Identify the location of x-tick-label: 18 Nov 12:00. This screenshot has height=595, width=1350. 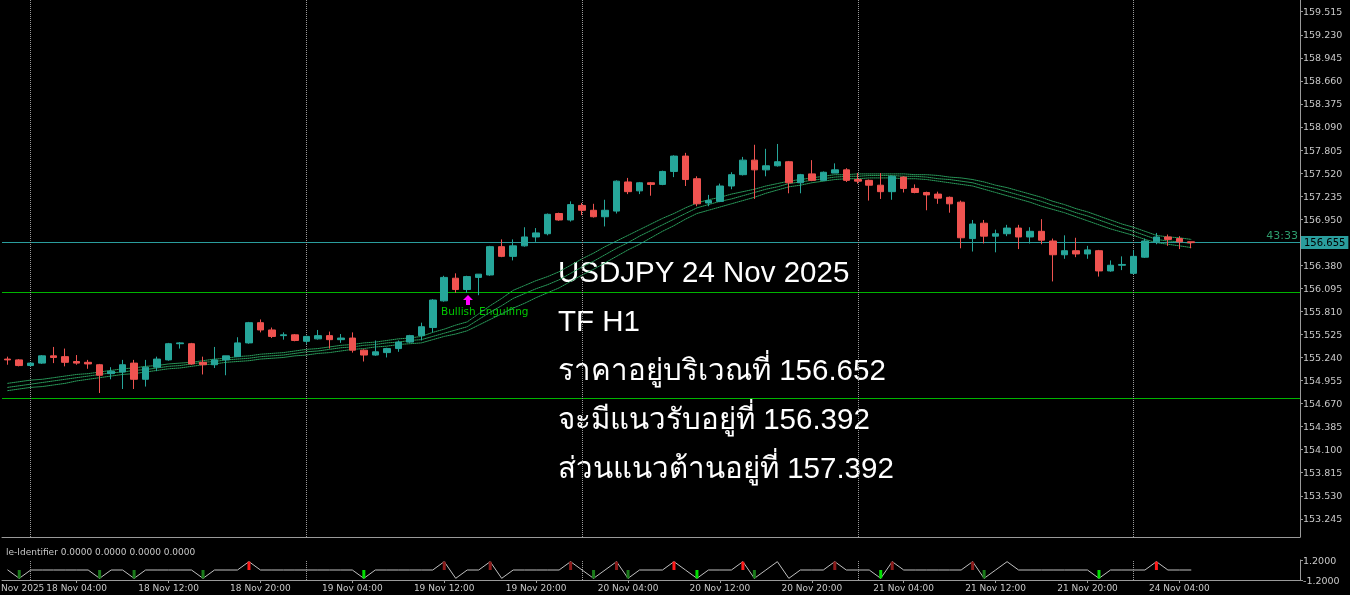
(169, 587).